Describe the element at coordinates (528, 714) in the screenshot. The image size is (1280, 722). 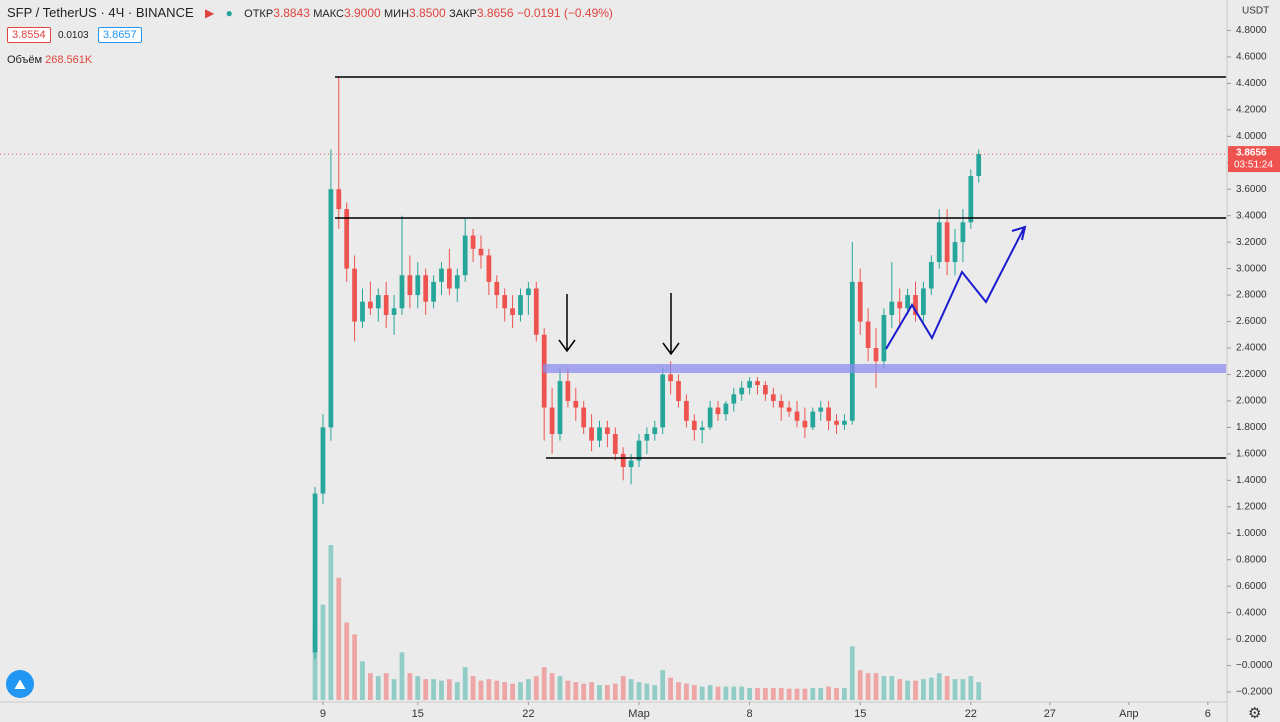
I see `x-tick-label: 22` at that location.